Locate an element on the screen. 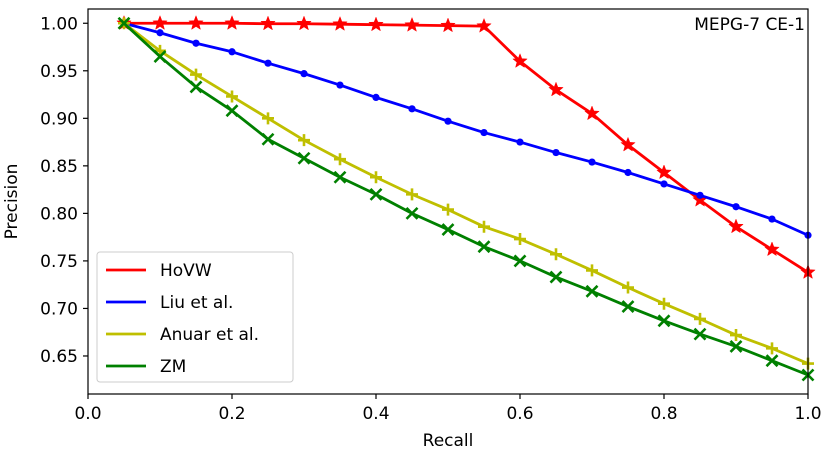 This screenshot has height=453, width=830. legend: HoVW Liu et al. Anuar et al. ZM is located at coordinates (195, 317).